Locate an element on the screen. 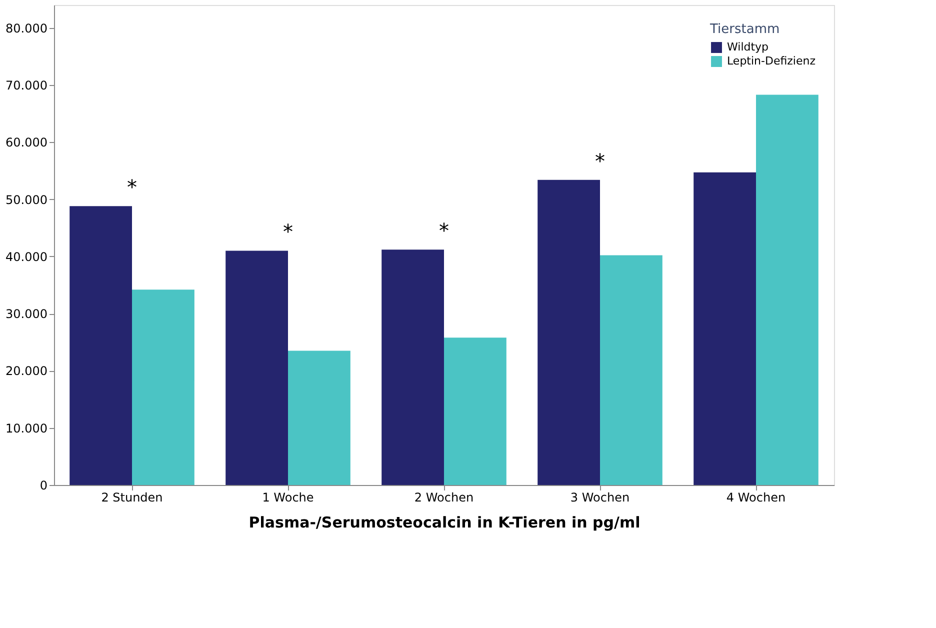  x-tick-label: 2 Stunden is located at coordinates (132, 497).